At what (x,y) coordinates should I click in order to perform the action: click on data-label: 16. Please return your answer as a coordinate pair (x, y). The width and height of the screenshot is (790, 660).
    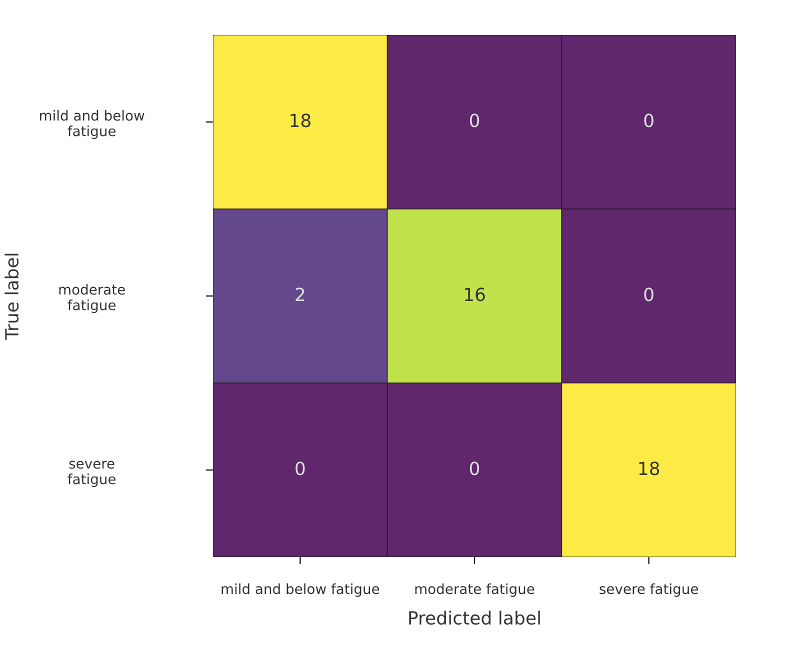
    Looking at the image, I should click on (474, 295).